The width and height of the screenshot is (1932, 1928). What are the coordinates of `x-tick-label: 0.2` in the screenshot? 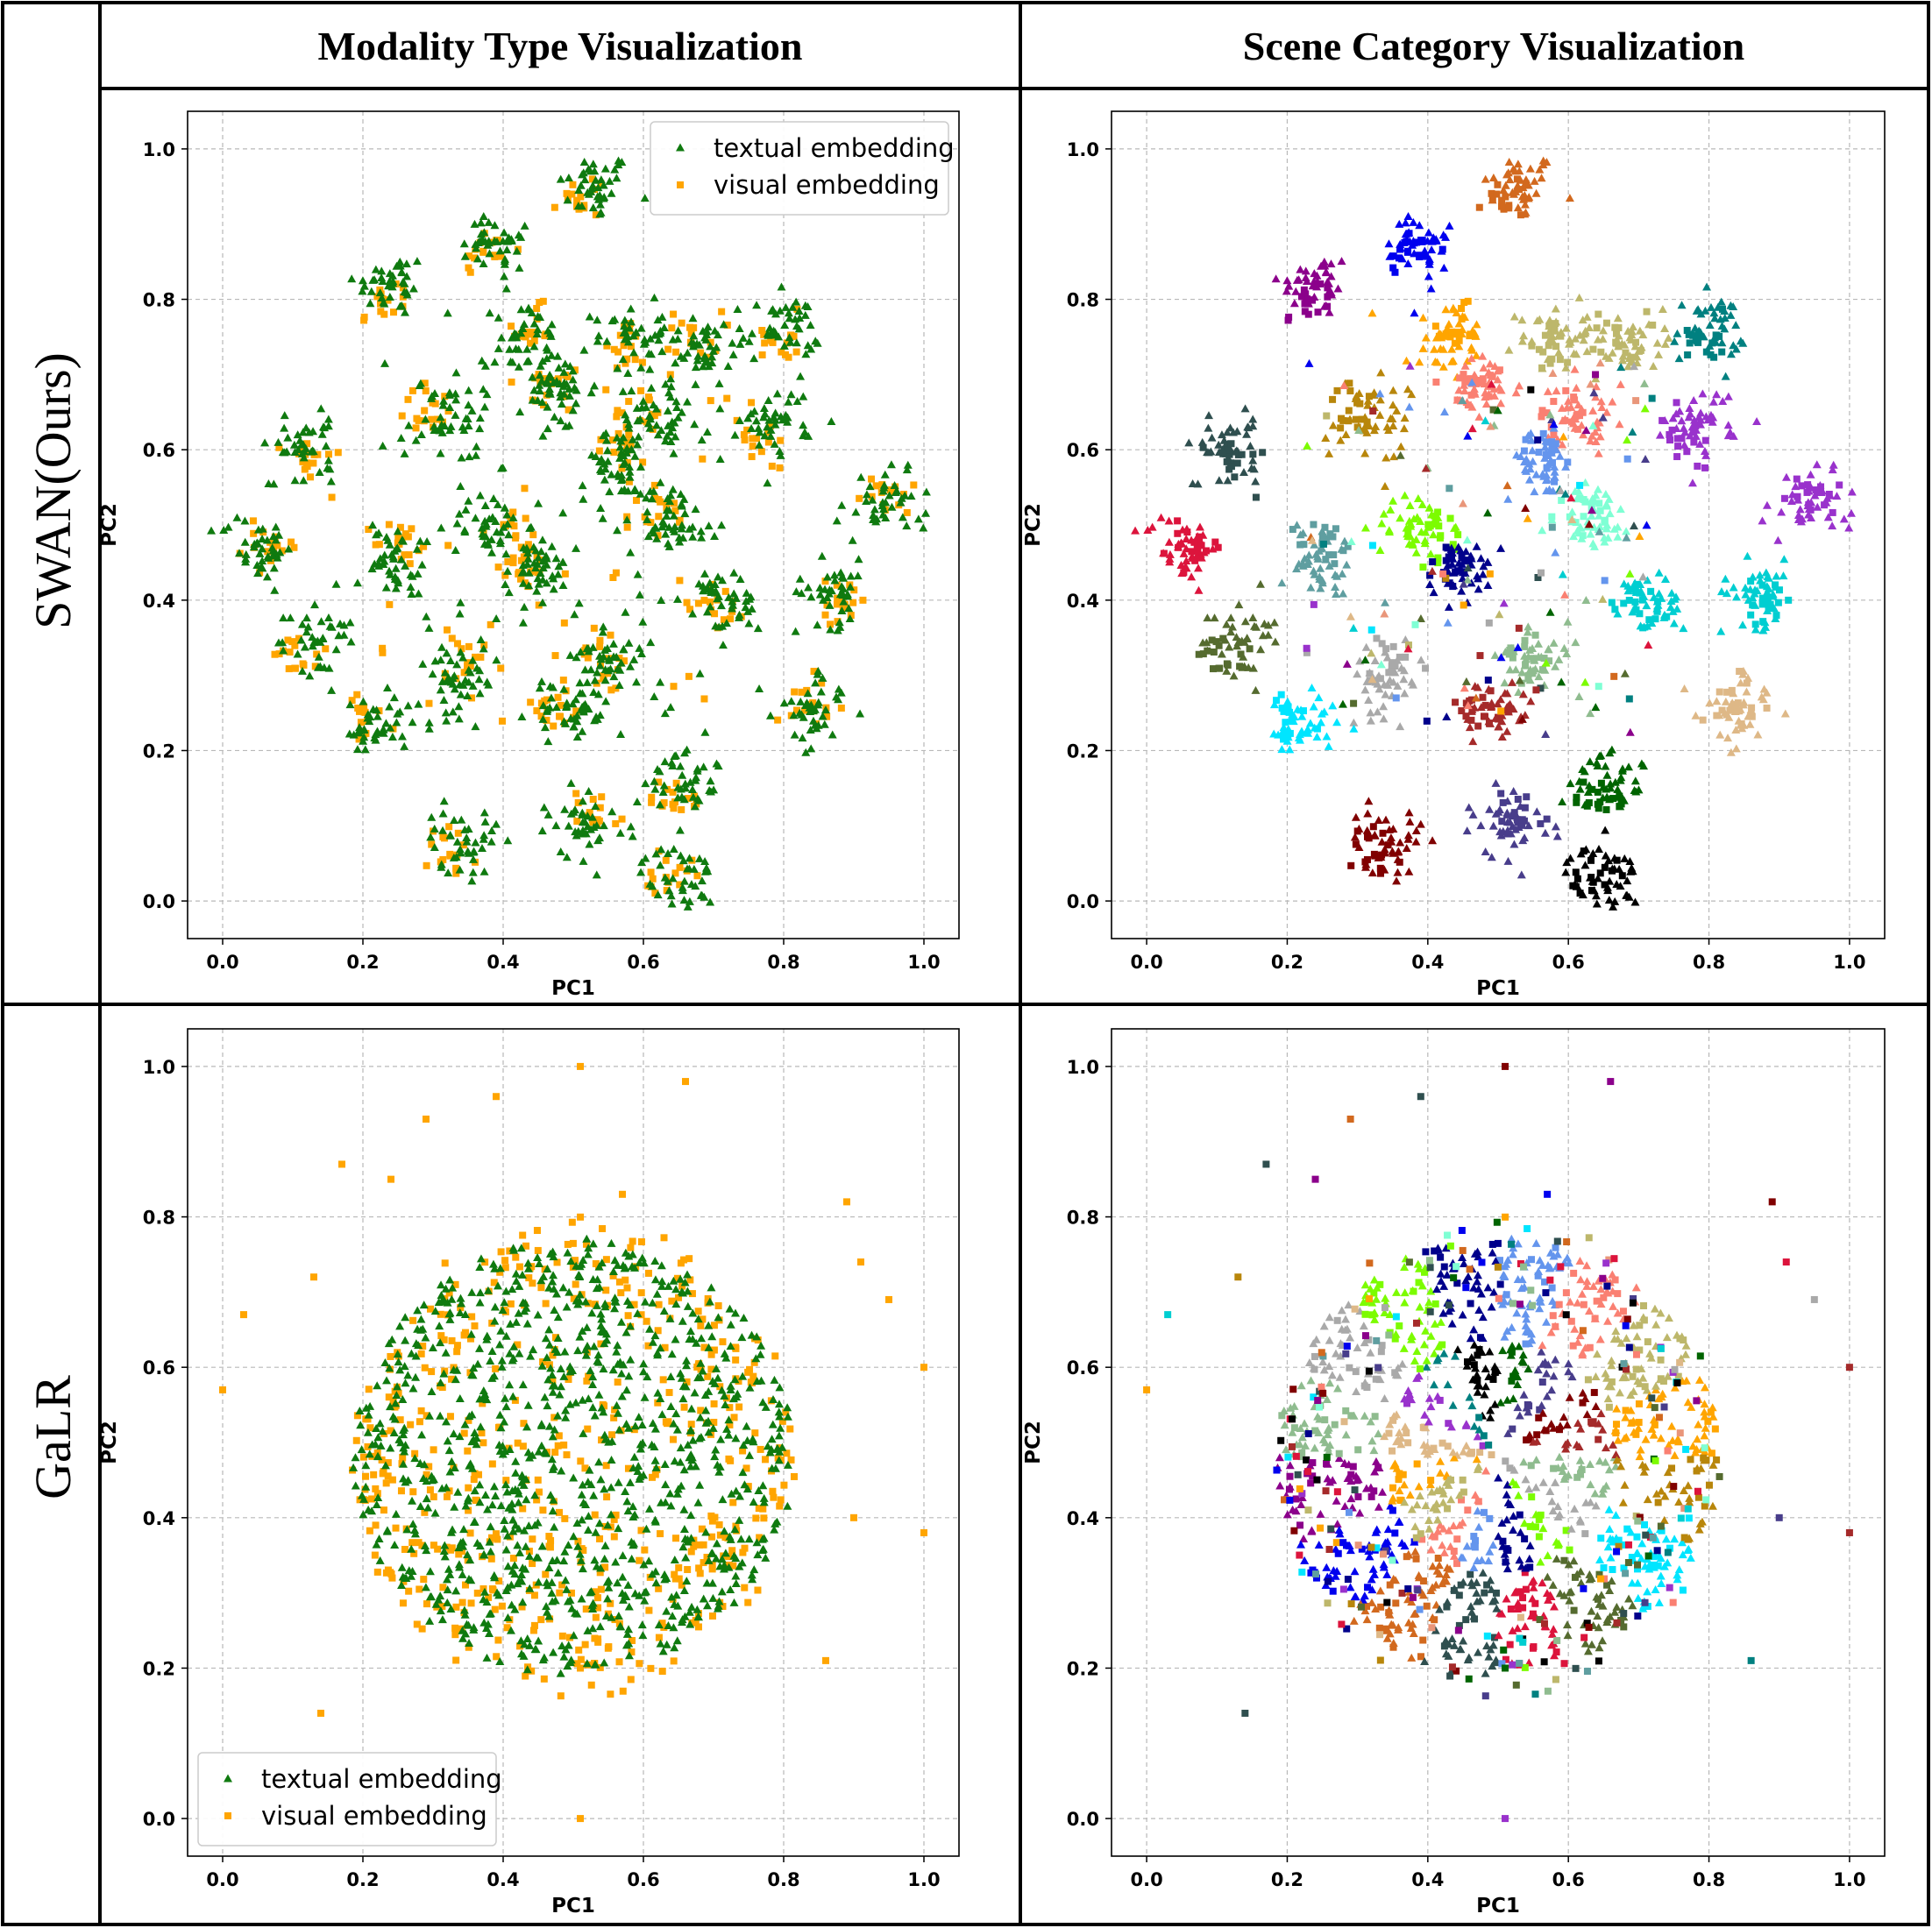 It's located at (1287, 962).